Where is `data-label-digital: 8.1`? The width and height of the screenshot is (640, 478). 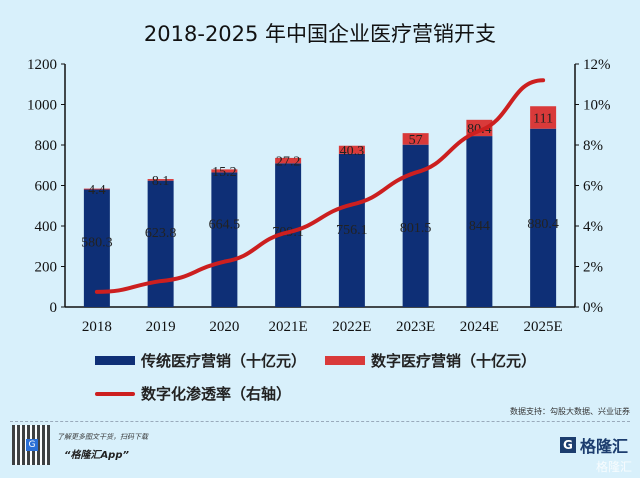
data-label-digital: 8.1 is located at coordinates (161, 181).